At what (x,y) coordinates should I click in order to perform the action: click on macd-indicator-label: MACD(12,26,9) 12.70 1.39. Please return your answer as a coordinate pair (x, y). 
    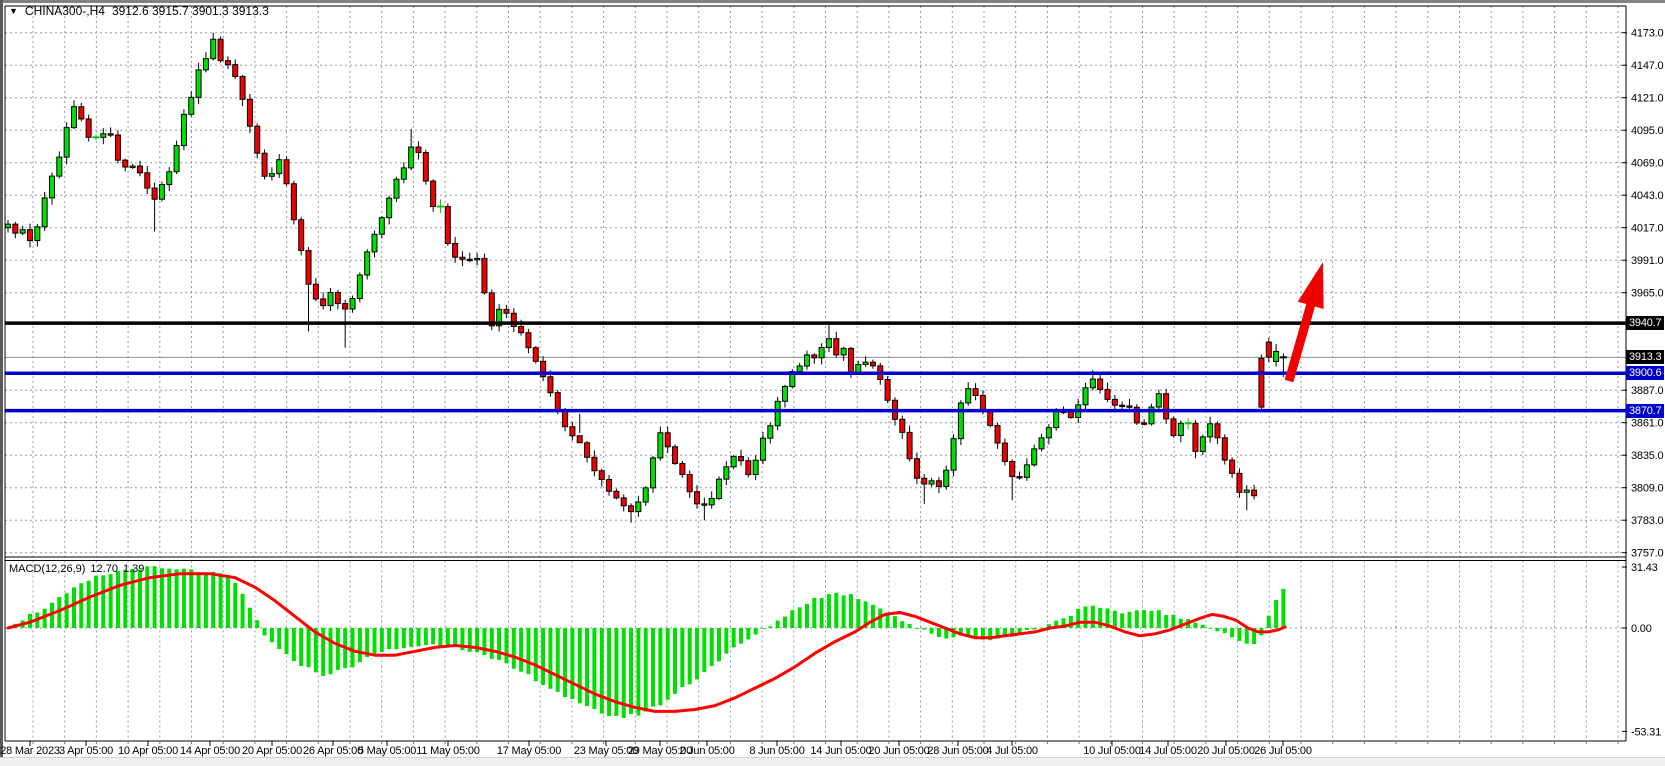
    Looking at the image, I should click on (79, 569).